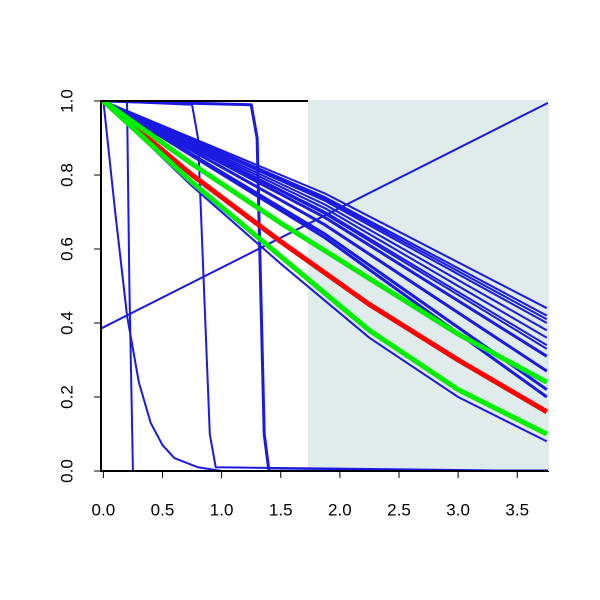 The image size is (600, 600). What do you see at coordinates (163, 509) in the screenshot?
I see `x-tick-label: 0.5` at bounding box center [163, 509].